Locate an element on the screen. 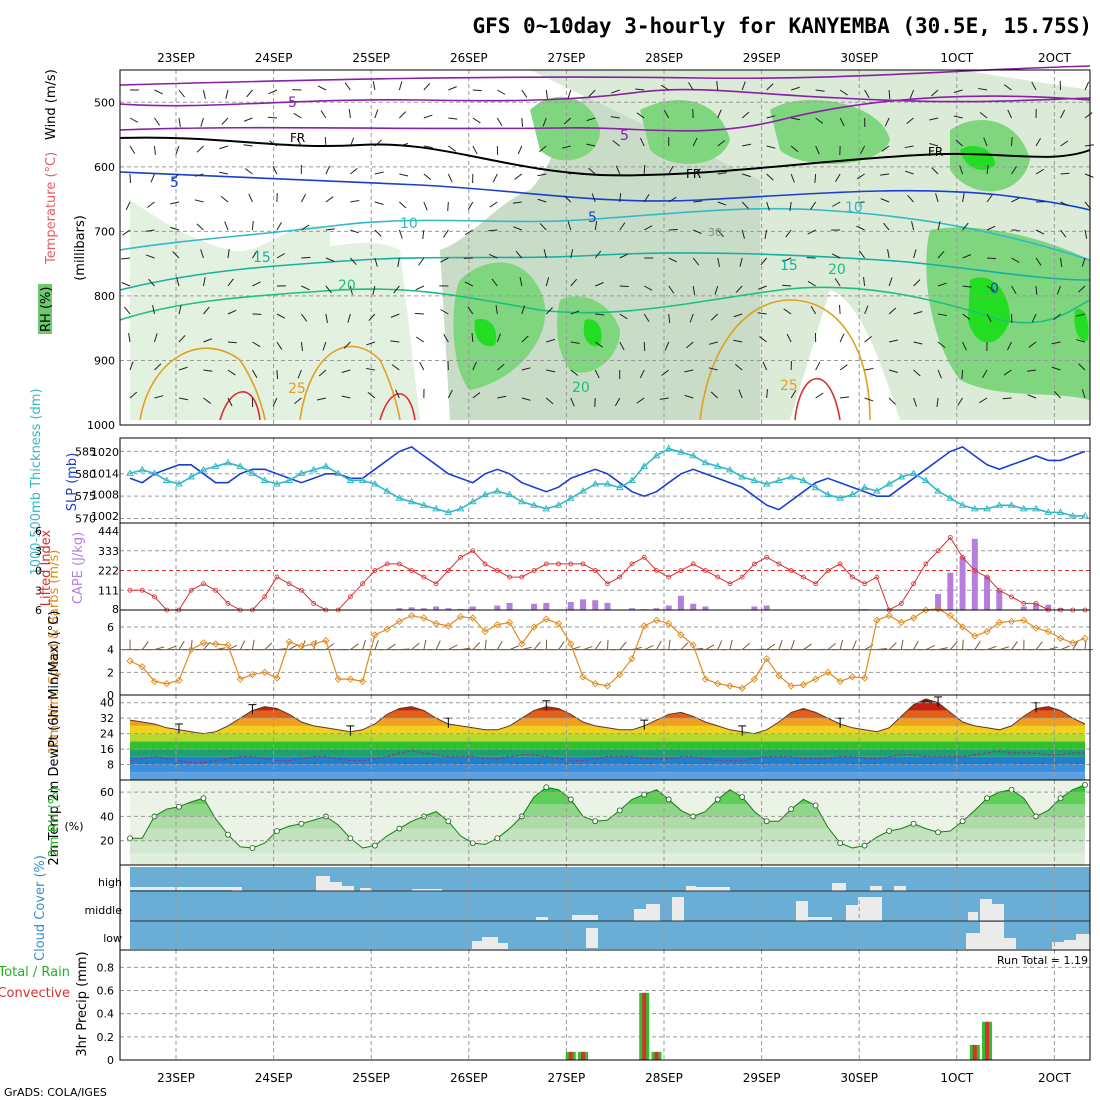  pressure-tick: 700 is located at coordinates (104, 231).